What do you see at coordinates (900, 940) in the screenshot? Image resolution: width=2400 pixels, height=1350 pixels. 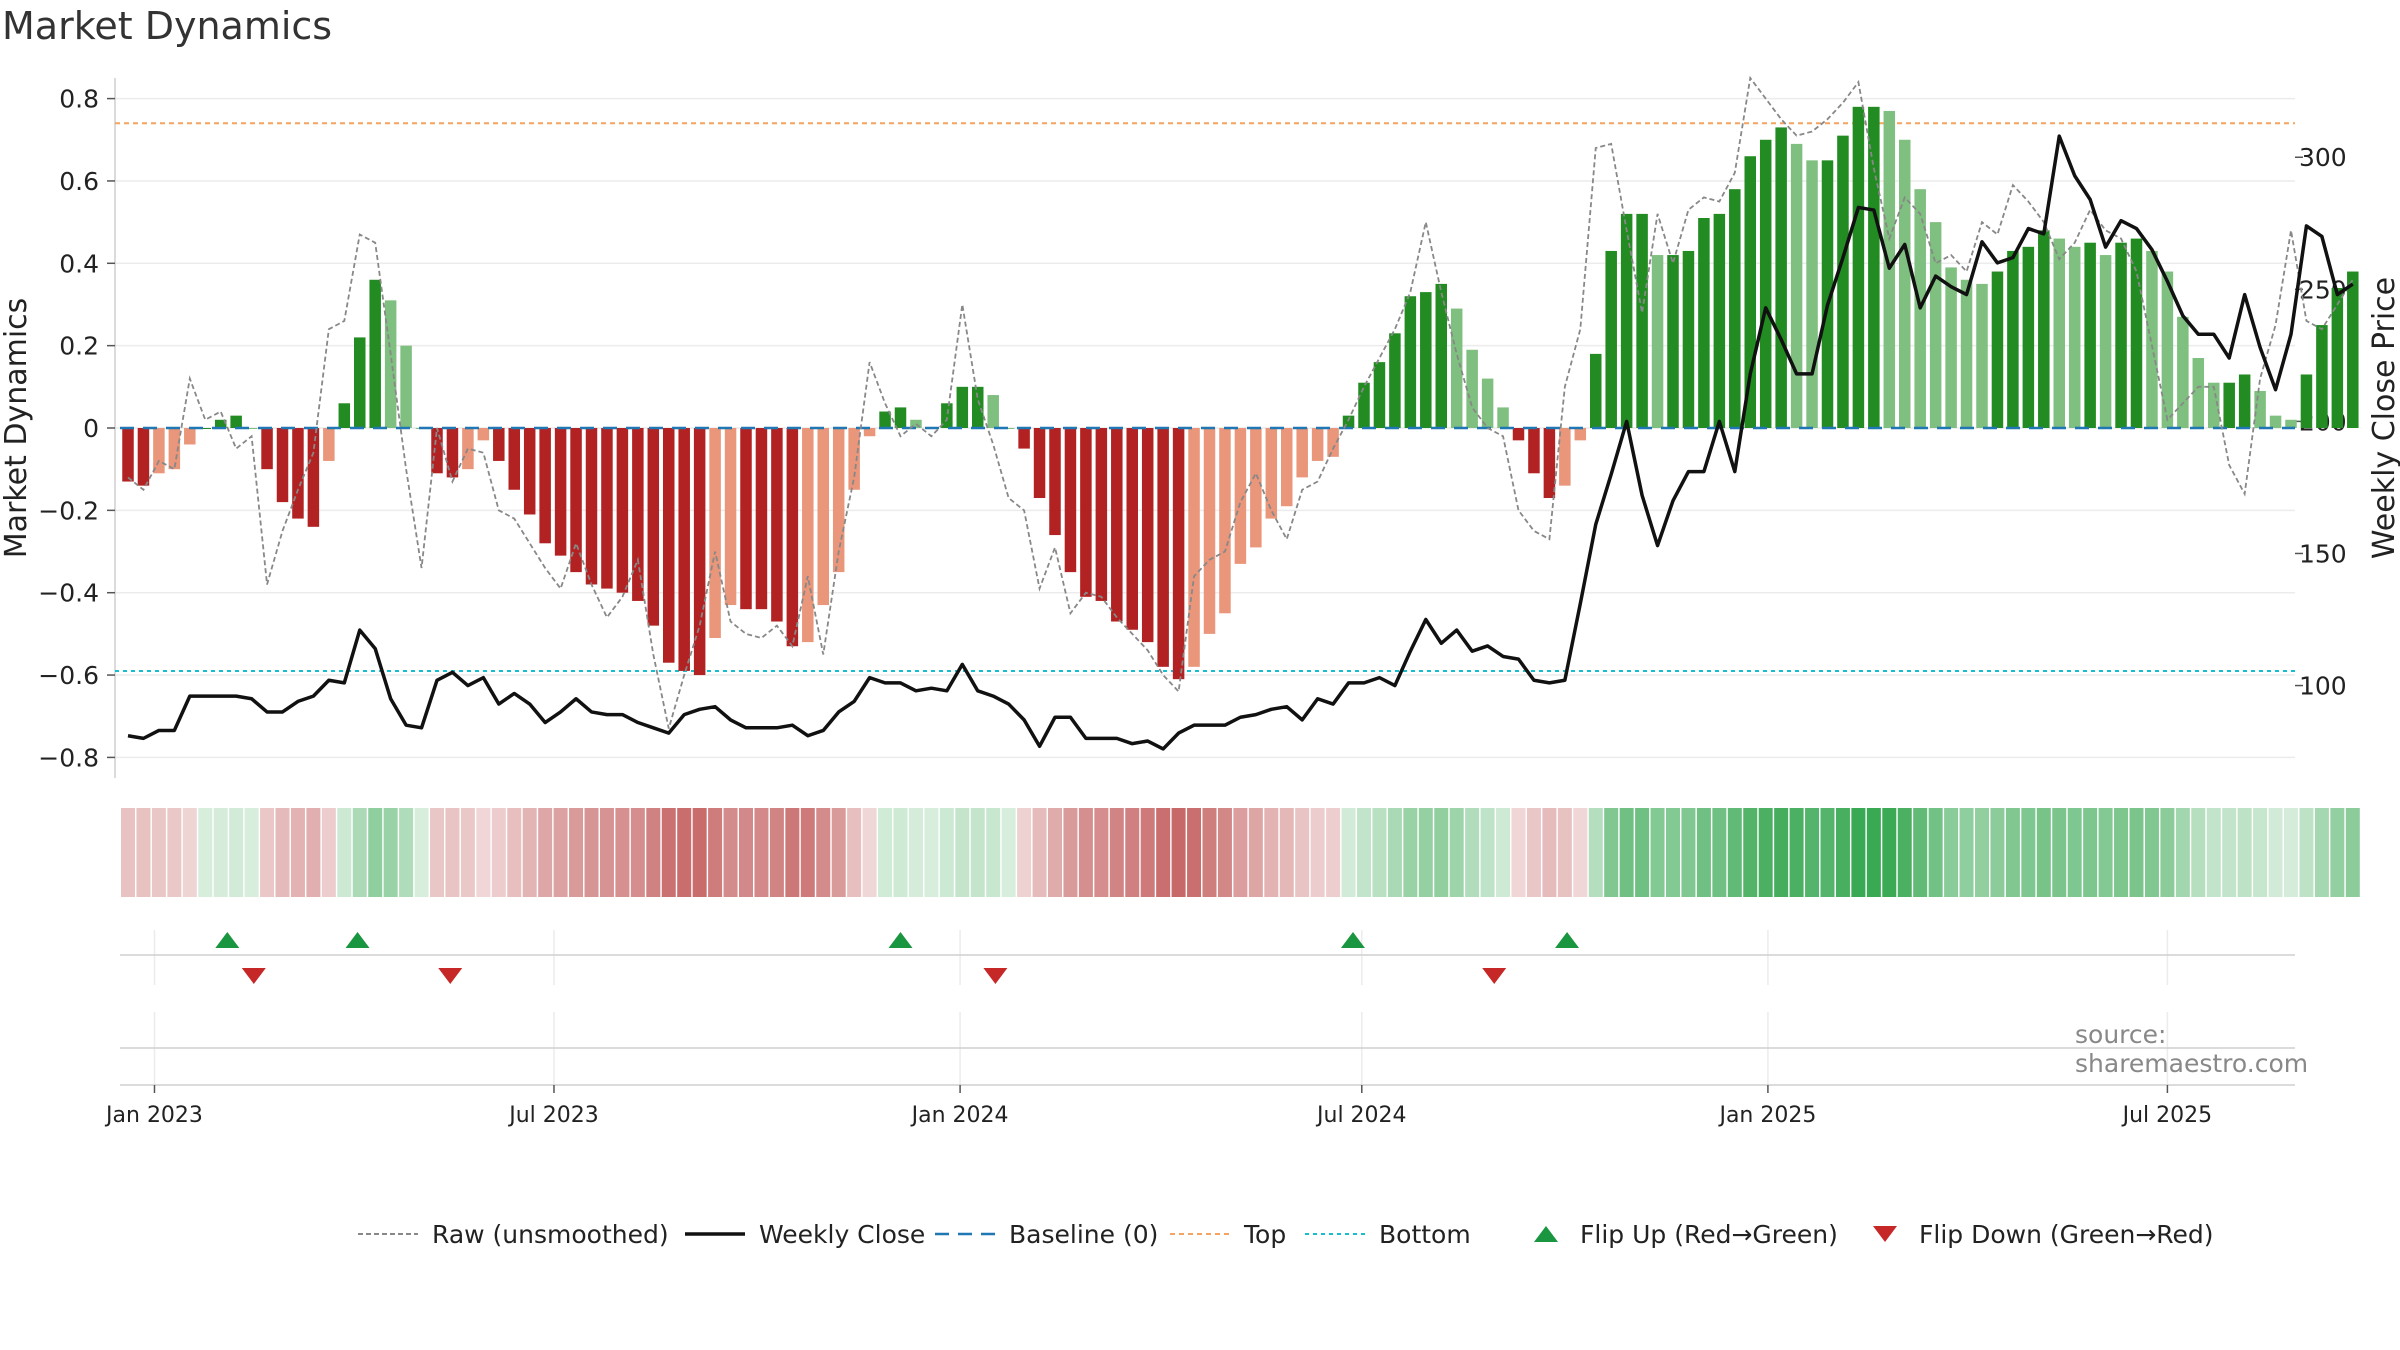 I see `flip-up-marker` at bounding box center [900, 940].